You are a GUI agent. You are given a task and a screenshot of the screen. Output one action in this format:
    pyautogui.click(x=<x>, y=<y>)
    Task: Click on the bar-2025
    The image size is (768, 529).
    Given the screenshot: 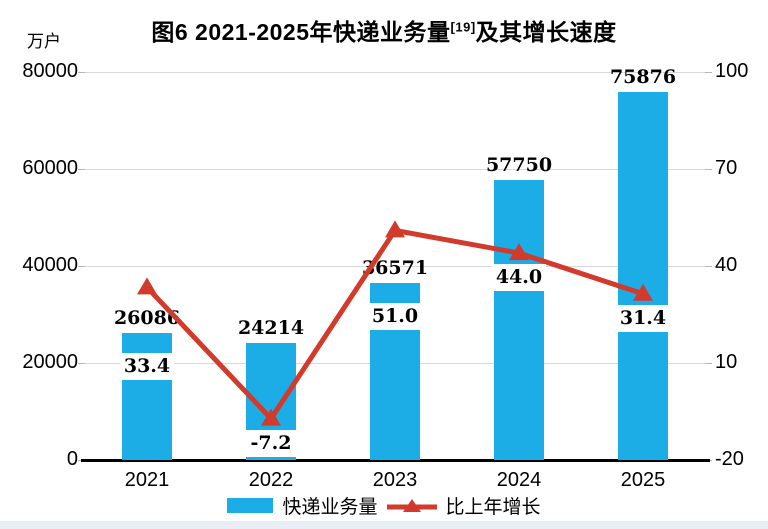 What is the action you would take?
    pyautogui.click(x=643, y=276)
    